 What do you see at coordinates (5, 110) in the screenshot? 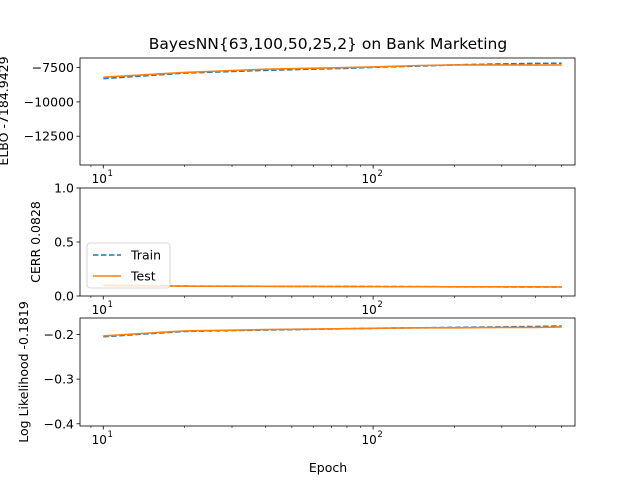
I see `elbo-ylabel: ELBO -7184.9429` at bounding box center [5, 110].